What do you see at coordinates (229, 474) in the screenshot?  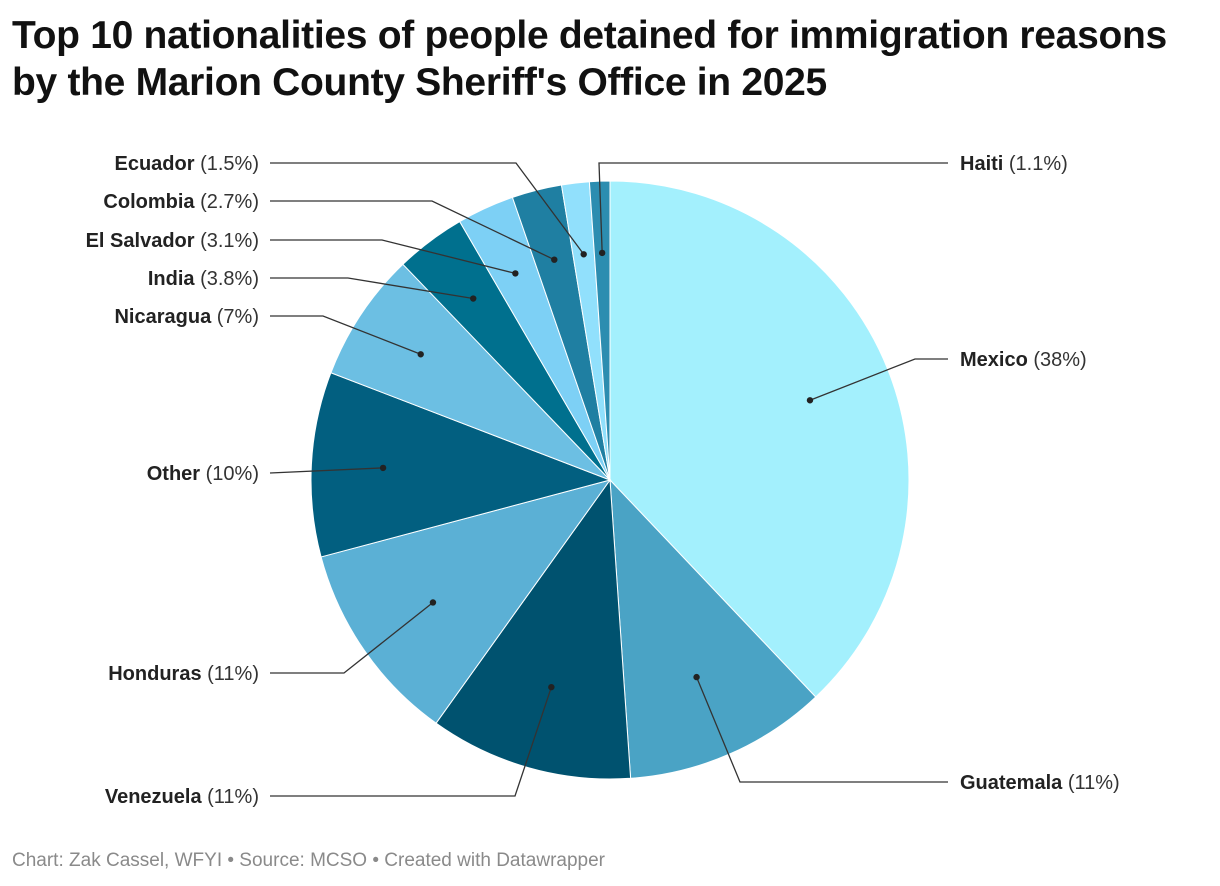 I see `slice-label-percent: (10%)` at bounding box center [229, 474].